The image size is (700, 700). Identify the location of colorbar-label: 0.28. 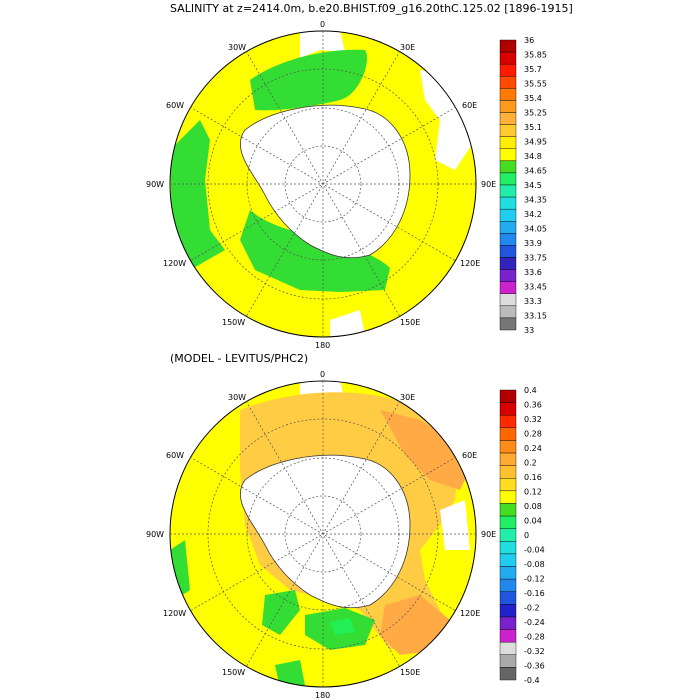
(533, 434).